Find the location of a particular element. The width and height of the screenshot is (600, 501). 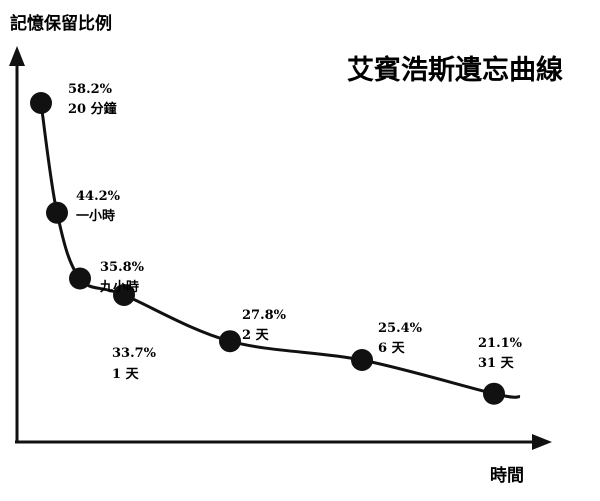

data-point-value: 44.2% is located at coordinates (98, 196).